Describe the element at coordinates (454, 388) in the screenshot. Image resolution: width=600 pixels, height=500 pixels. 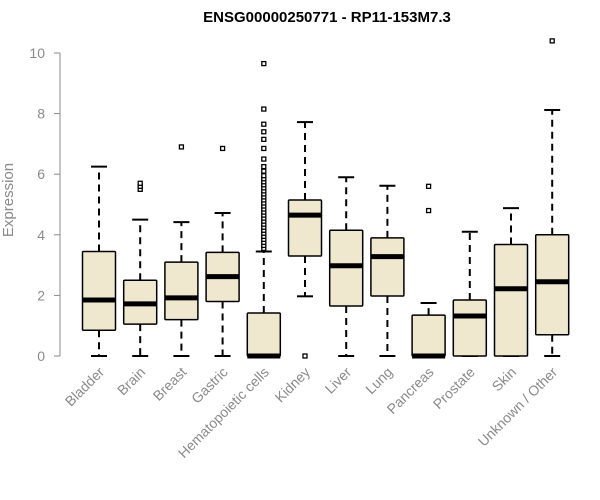
I see `x-tick-label: Prostate` at that location.